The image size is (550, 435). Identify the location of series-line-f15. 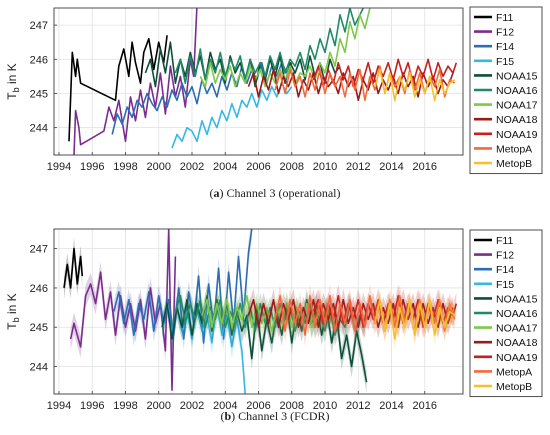
(232, 115).